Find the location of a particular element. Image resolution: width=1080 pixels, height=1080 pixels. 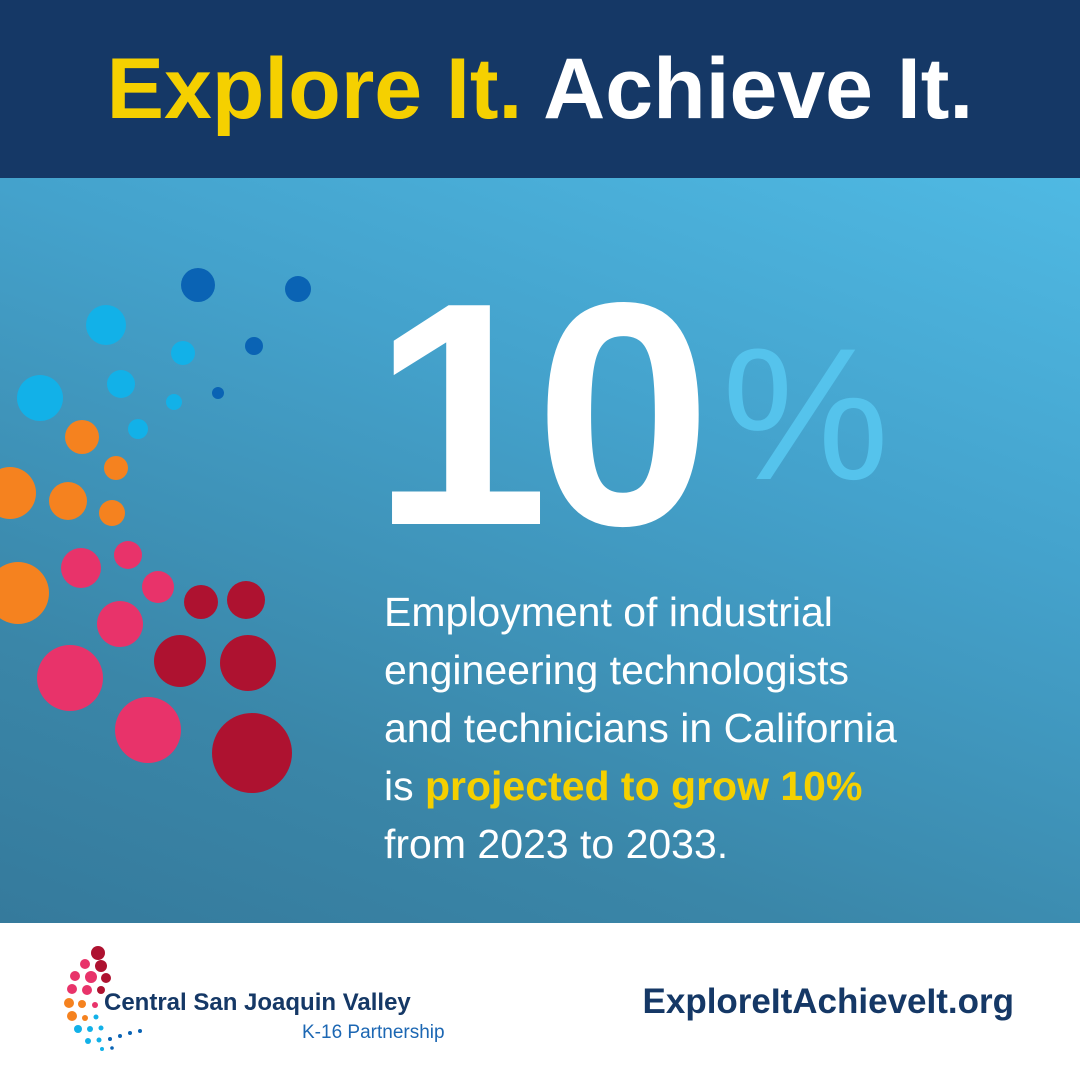

stat-number: 10 is located at coordinates (542, 414).